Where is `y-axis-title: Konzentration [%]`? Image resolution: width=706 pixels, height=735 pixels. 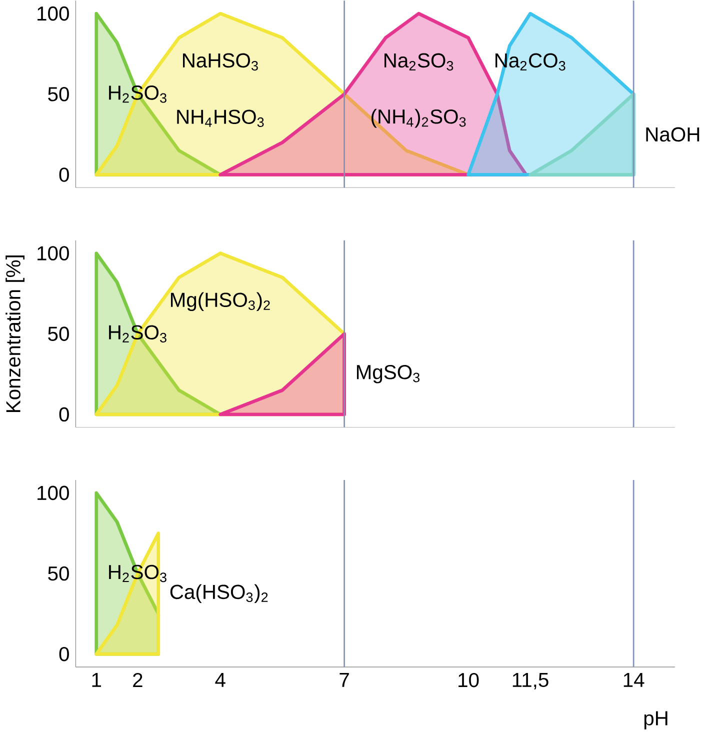 y-axis-title: Konzentration [%] is located at coordinates (14, 334).